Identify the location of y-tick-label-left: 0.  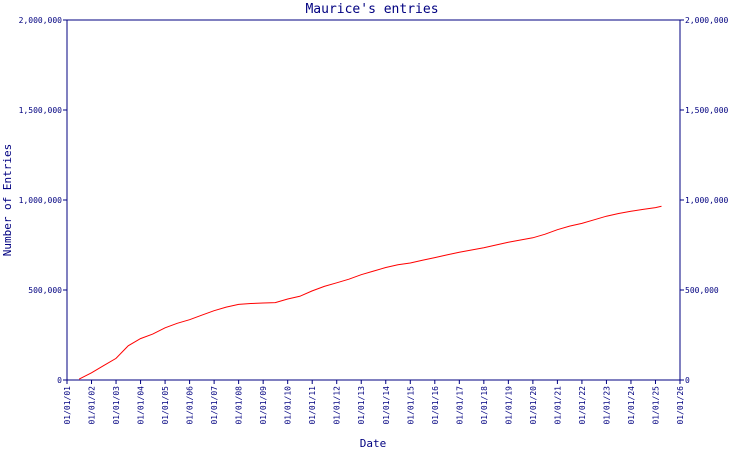
(59, 380).